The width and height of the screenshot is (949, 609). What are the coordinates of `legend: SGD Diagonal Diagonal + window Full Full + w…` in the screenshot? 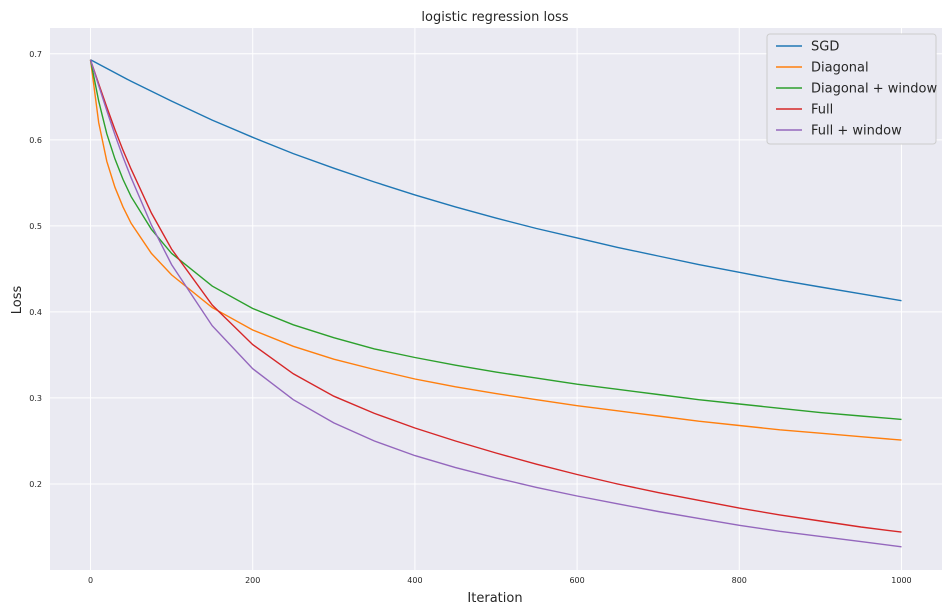 It's located at (851, 89).